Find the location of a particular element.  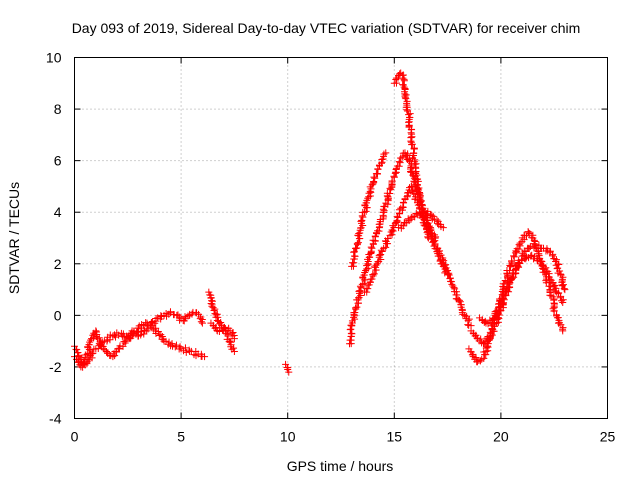

y-tick-label: 0 is located at coordinates (58, 315).